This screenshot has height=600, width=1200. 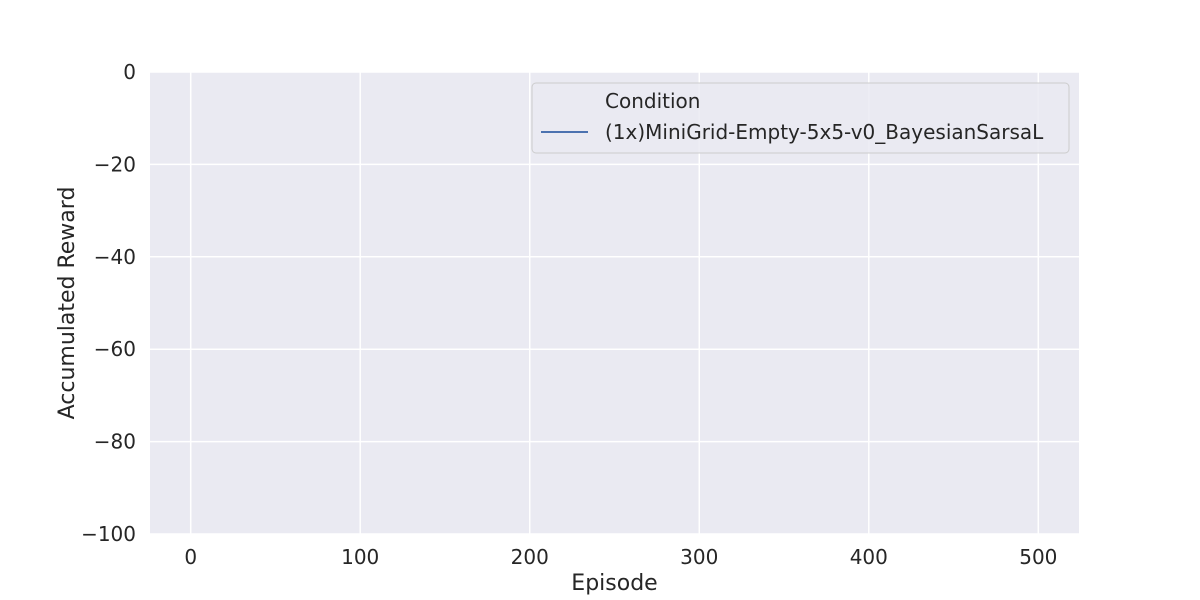 What do you see at coordinates (620, 557) in the screenshot?
I see `x-axis-ticks: 0 100 200 300 400 500` at bounding box center [620, 557].